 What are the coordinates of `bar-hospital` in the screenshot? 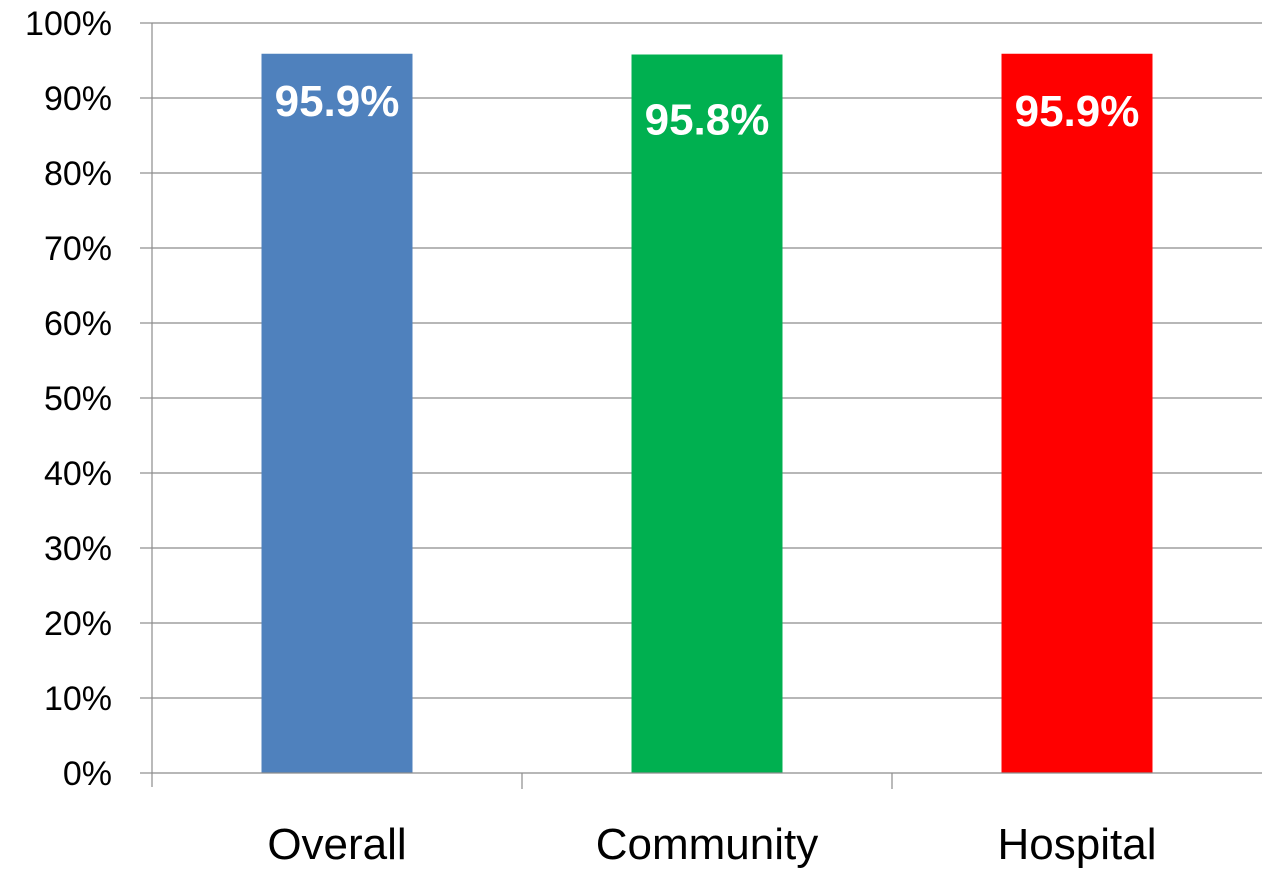 It's located at (1077, 413).